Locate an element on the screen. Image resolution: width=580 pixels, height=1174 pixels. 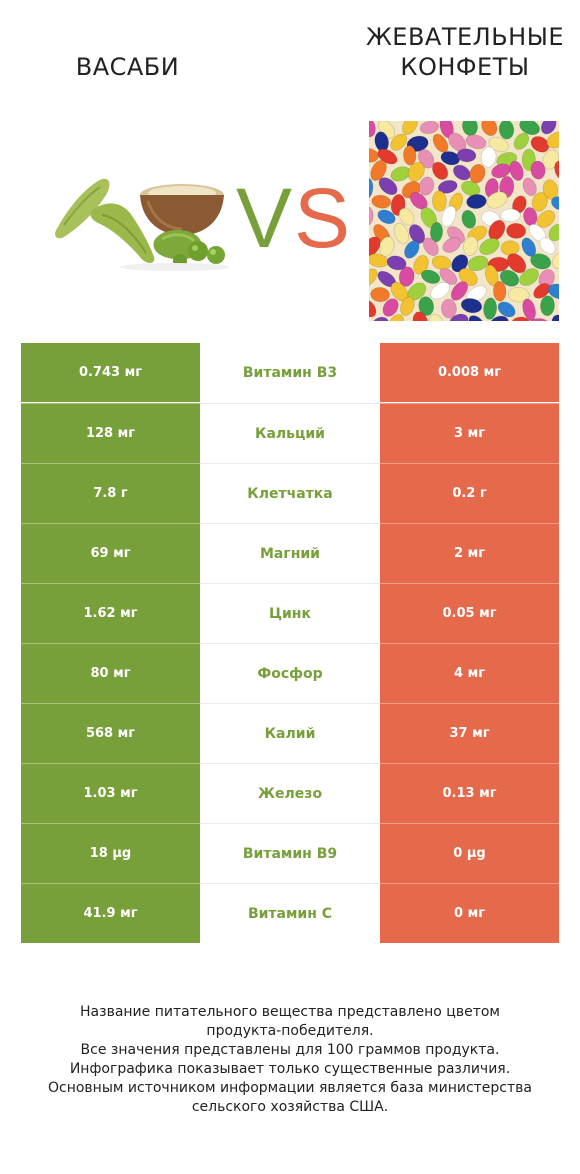
nutrient-name-cell: Витамин C is located at coordinates (290, 913).